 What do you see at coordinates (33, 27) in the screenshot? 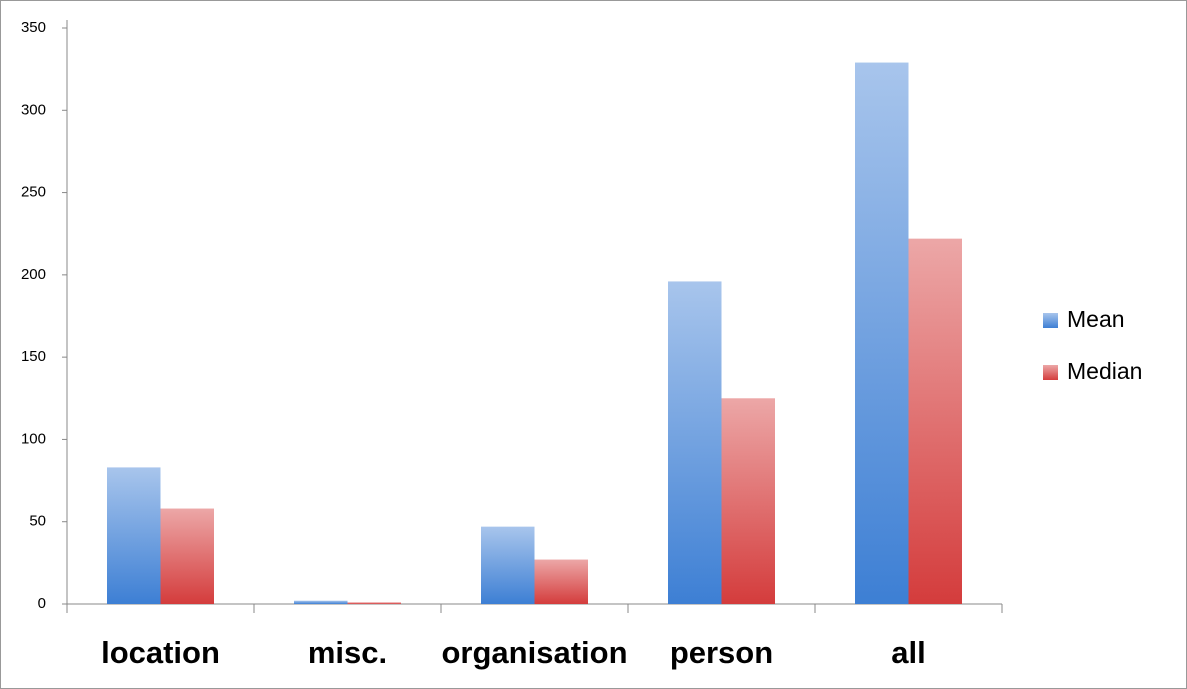
I see `y-tick-label: 350` at bounding box center [33, 27].